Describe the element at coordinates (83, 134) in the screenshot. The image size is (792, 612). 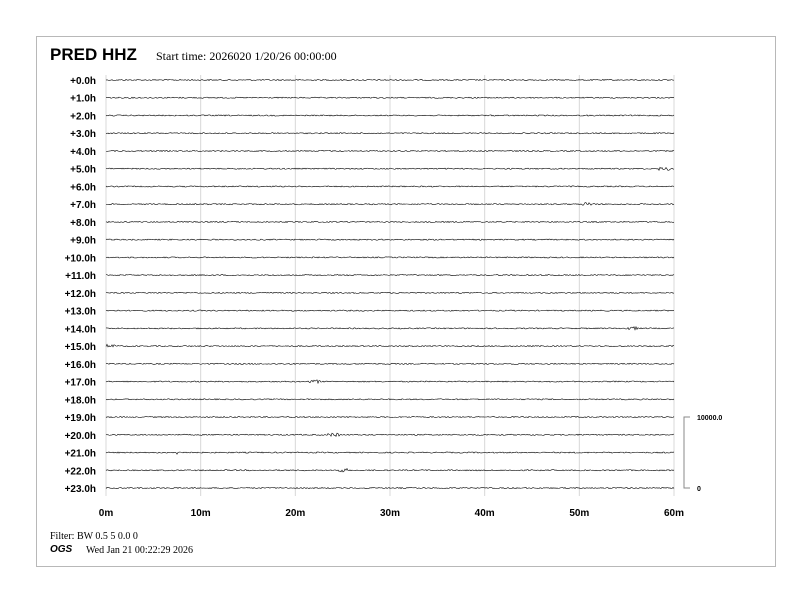
I see `row-label: +3.0h` at that location.